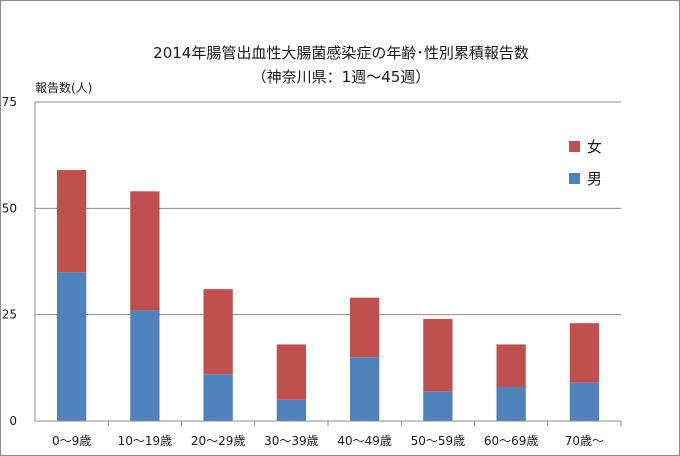  What do you see at coordinates (438, 441) in the screenshot?
I see `x-tick-label: 50～59歳` at bounding box center [438, 441].